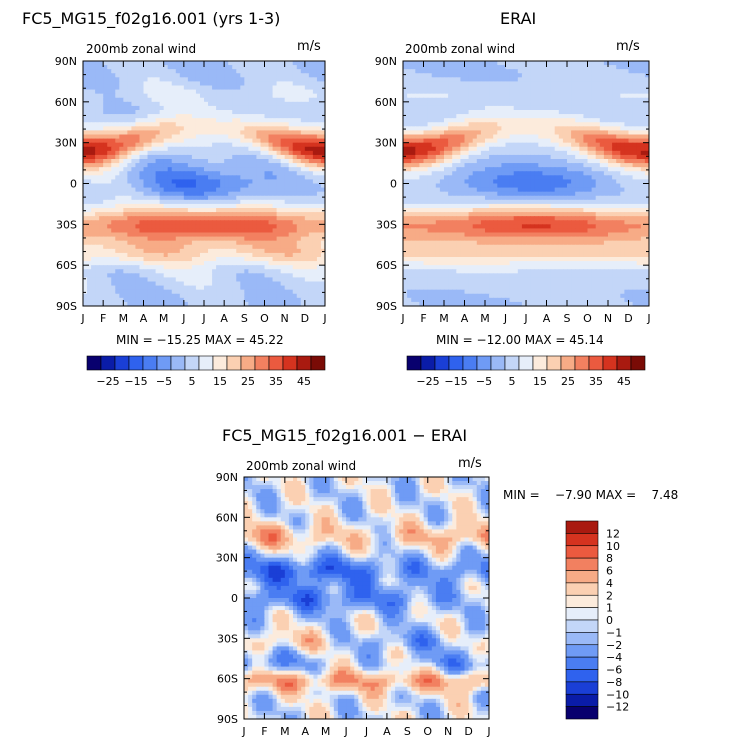 This screenshot has height=751, width=733. What do you see at coordinates (108, 363) in the screenshot?
I see `colorbar-swatch` at bounding box center [108, 363].